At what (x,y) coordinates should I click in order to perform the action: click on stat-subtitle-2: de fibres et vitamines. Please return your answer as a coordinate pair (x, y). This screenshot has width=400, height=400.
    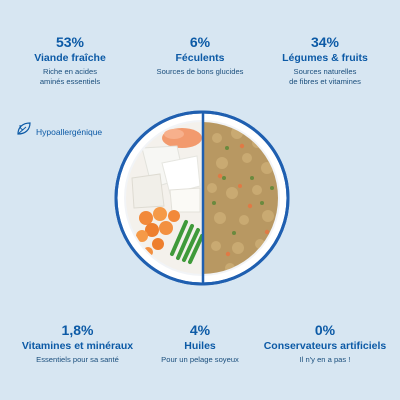
    Looking at the image, I should click on (325, 81).